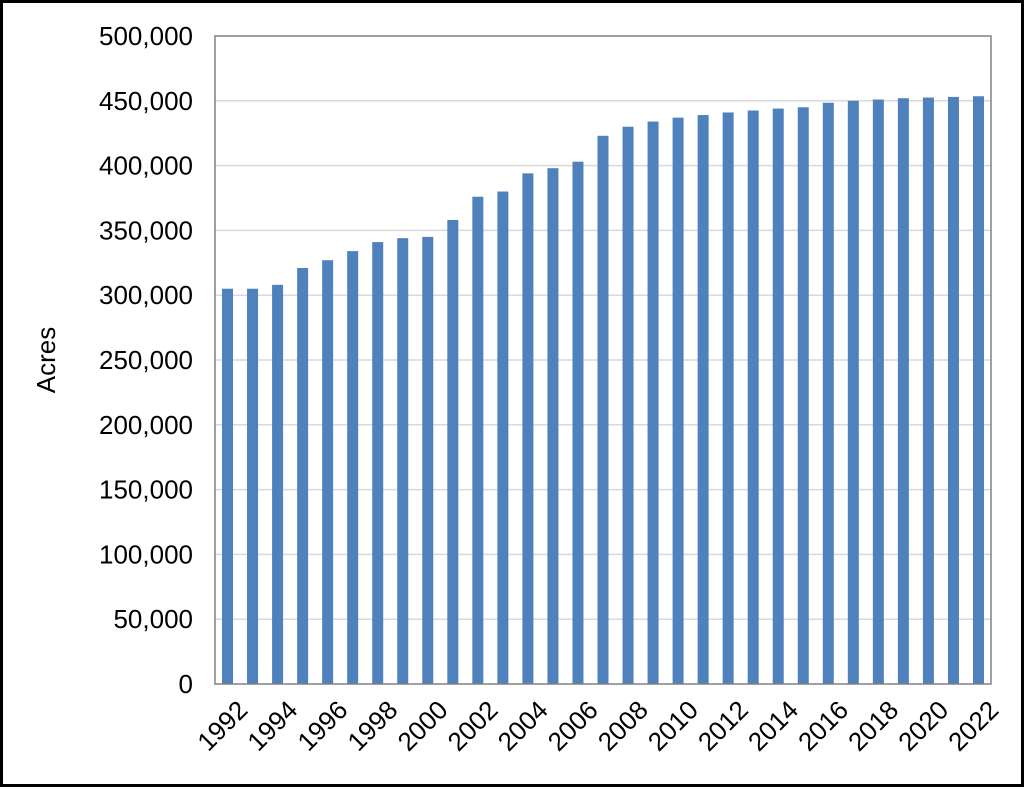 The height and width of the screenshot is (790, 1024). I want to click on bar-1999, so click(403, 461).